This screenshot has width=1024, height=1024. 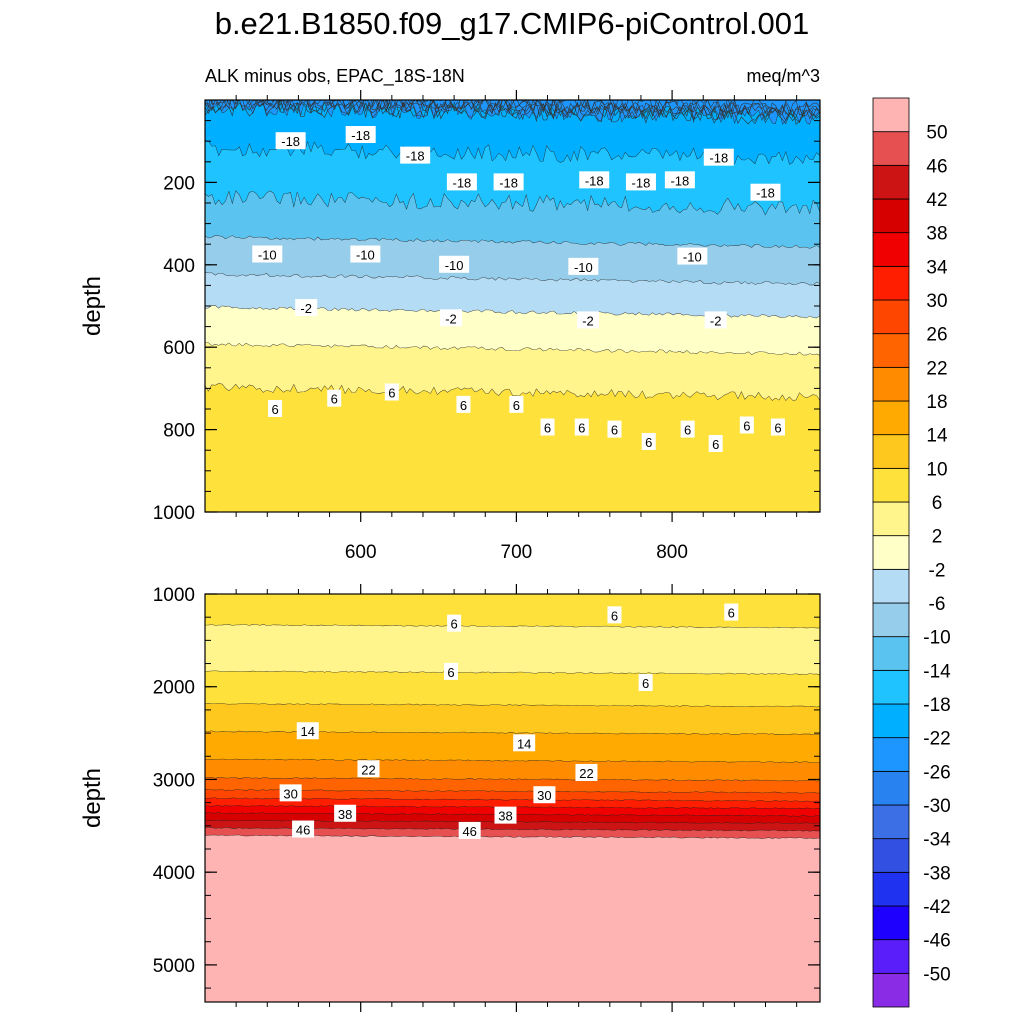 What do you see at coordinates (179, 183) in the screenshot?
I see `y-tick-label: 200` at bounding box center [179, 183].